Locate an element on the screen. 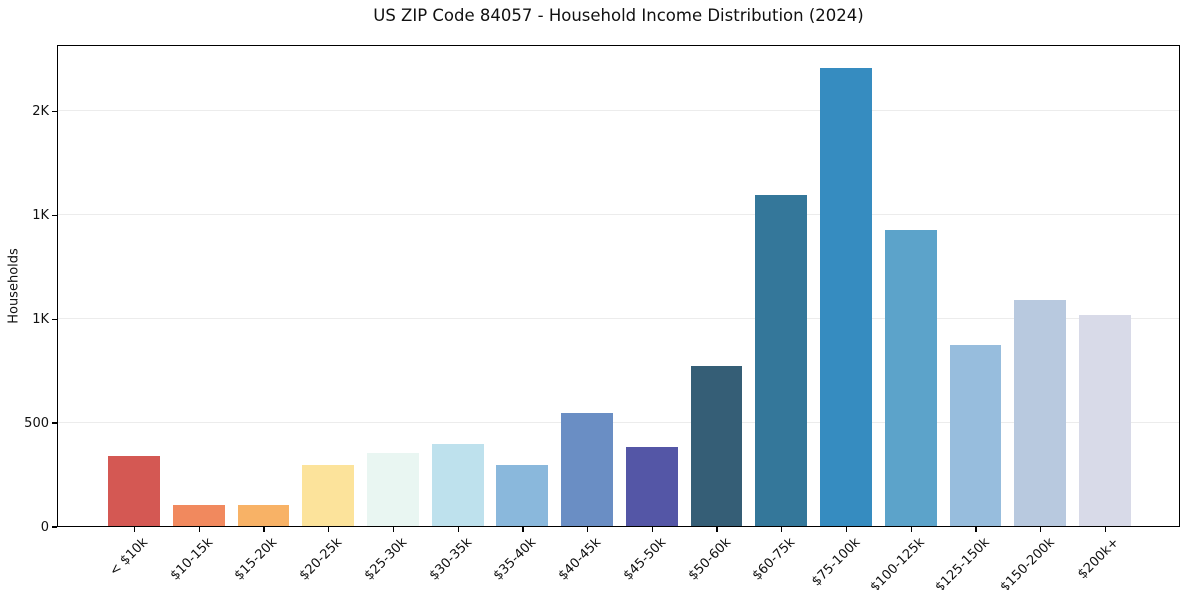  x-tick-label: $40-45k is located at coordinates (580, 559).